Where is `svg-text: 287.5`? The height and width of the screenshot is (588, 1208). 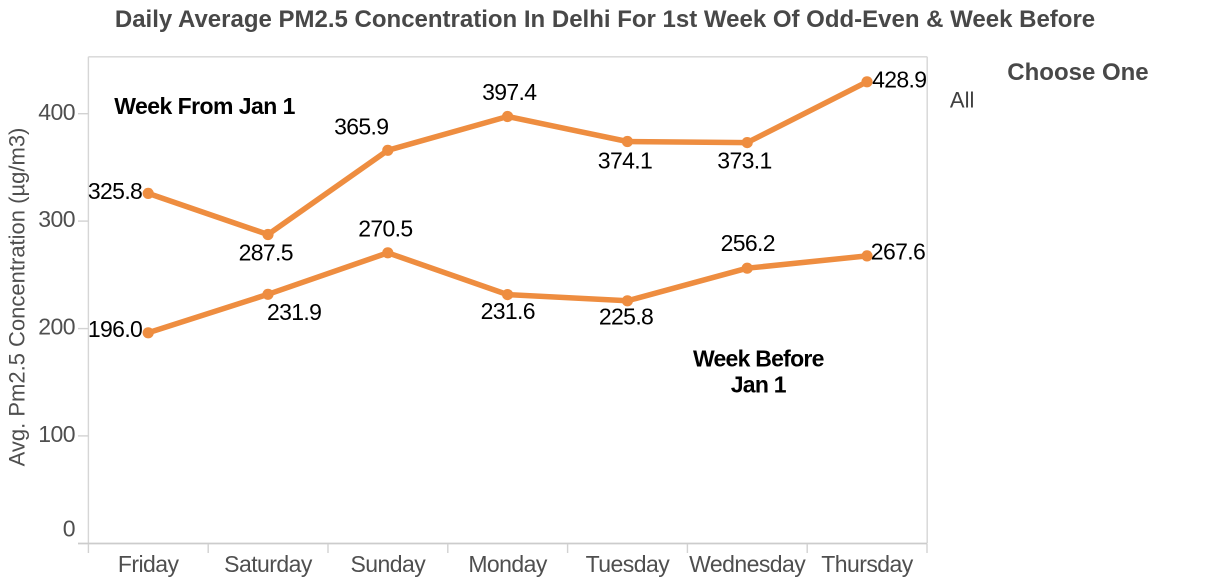
svg-text: 287.5 is located at coordinates (266, 252).